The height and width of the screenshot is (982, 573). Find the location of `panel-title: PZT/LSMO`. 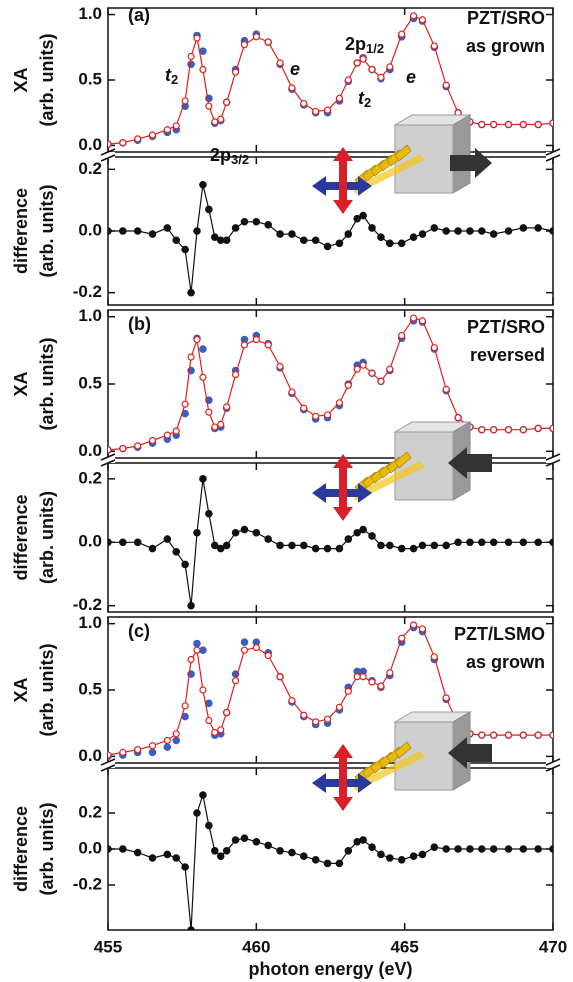

panel-title: PZT/LSMO is located at coordinates (499, 634).